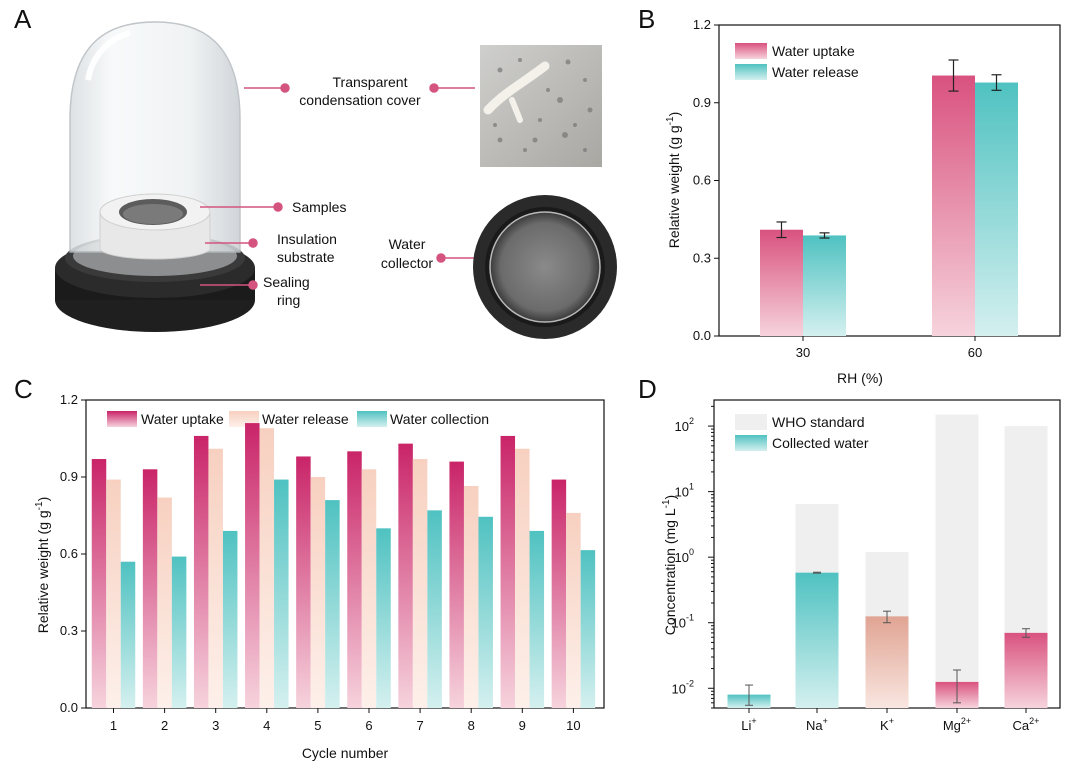 The width and height of the screenshot is (1080, 771). Describe the element at coordinates (368, 725) in the screenshot. I see `x-tick-label-c-6: 6` at that location.